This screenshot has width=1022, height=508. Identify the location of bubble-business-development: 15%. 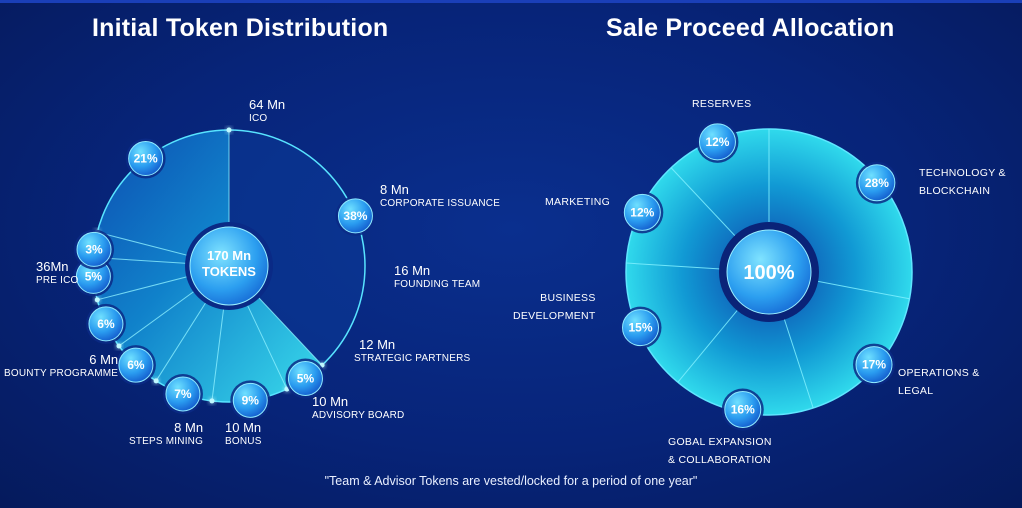
(640, 327).